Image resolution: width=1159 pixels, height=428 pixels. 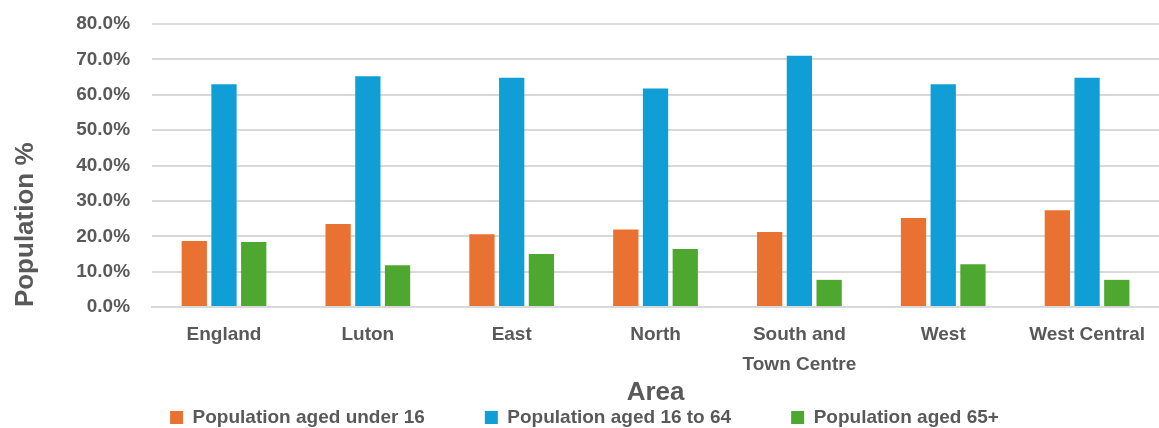 What do you see at coordinates (1087, 334) in the screenshot?
I see `x-tick-label: West Central` at bounding box center [1087, 334].